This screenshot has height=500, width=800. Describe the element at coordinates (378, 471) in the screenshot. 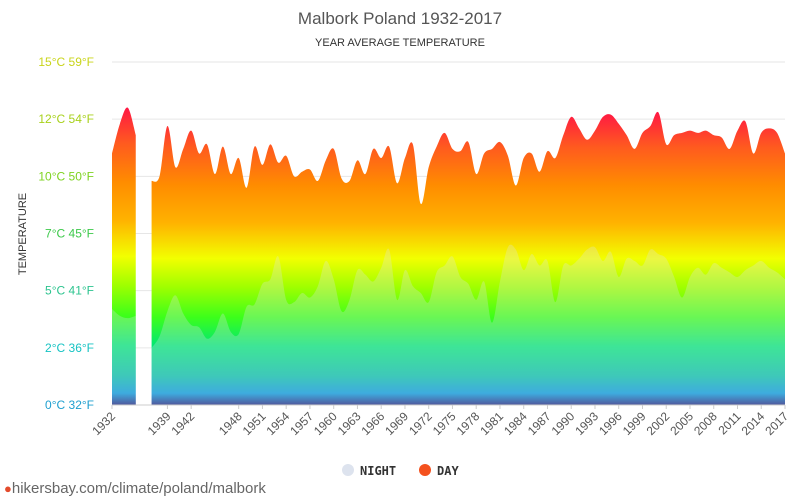

I see `legend-label-night: NIGHT` at that location.